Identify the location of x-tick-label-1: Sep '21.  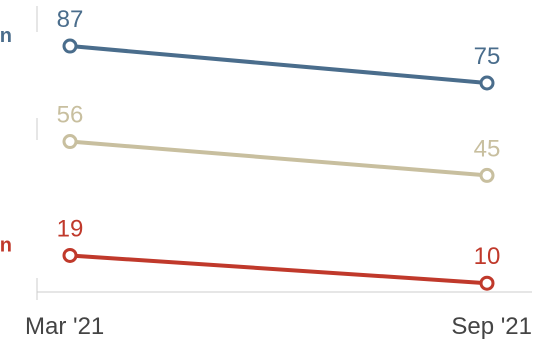
(491, 326).